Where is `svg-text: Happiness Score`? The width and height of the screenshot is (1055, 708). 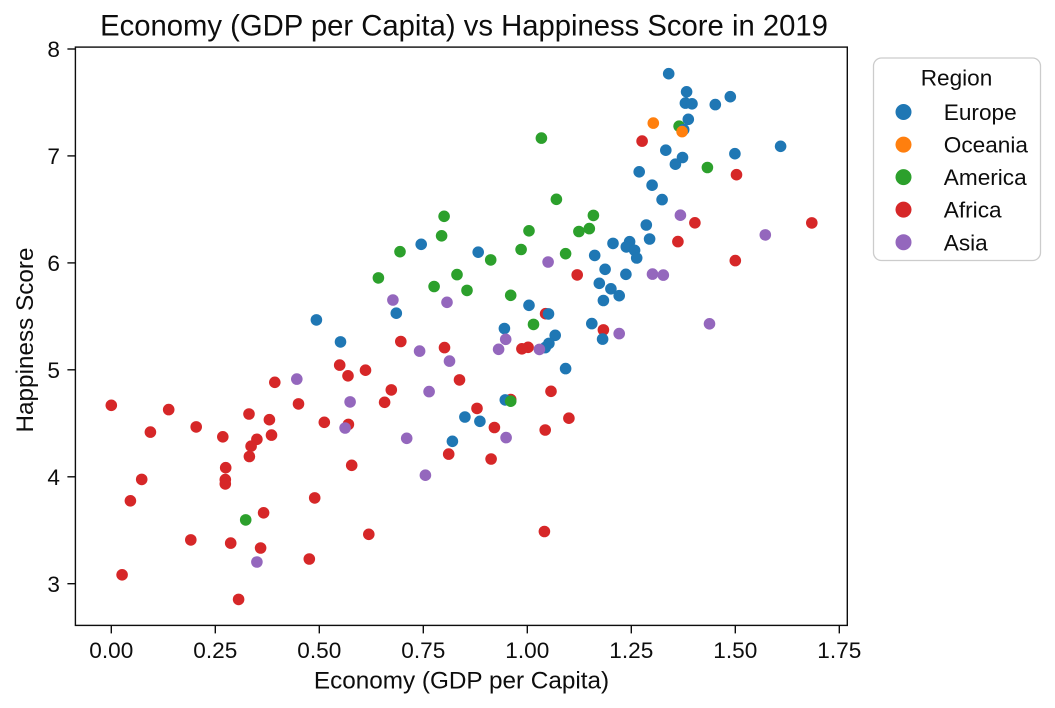
svg-text: Happiness Score is located at coordinates (25, 339).